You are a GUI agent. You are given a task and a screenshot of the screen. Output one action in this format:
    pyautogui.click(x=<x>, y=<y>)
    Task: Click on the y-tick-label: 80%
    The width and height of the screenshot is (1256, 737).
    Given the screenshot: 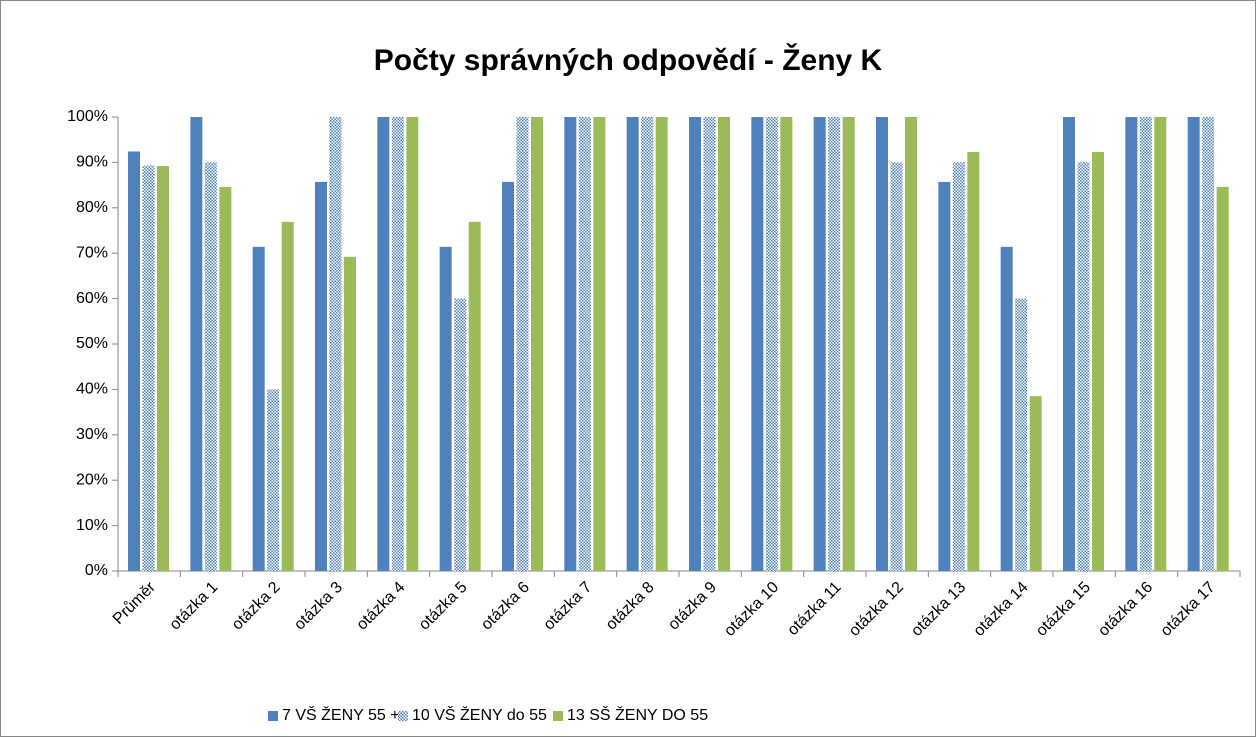 What is the action you would take?
    pyautogui.click(x=92, y=207)
    